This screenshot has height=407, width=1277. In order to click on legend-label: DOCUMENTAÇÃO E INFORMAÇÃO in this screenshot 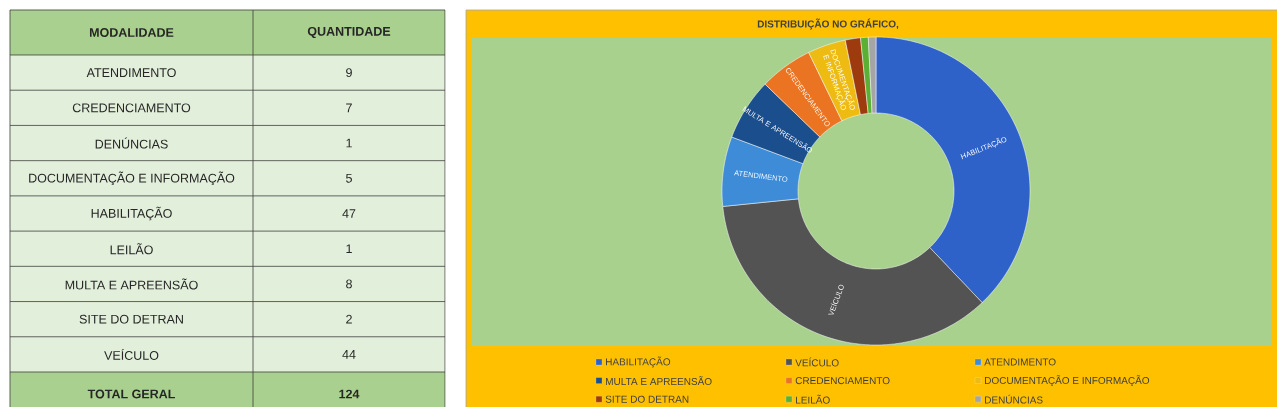, I will do `click(1067, 381)`.